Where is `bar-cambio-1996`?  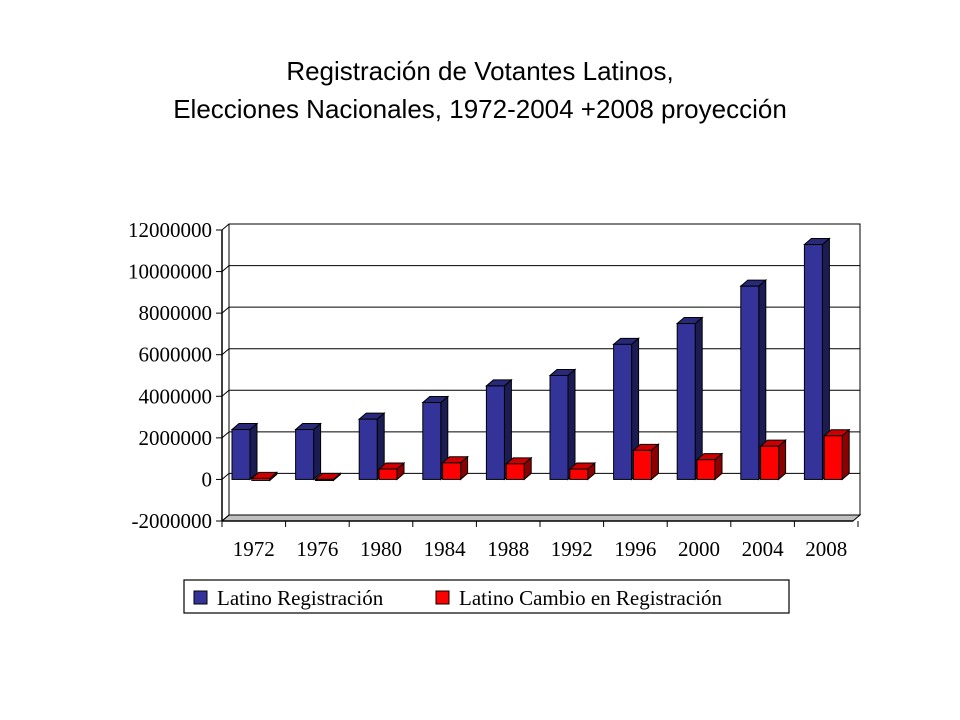
bar-cambio-1996 is located at coordinates (646, 462).